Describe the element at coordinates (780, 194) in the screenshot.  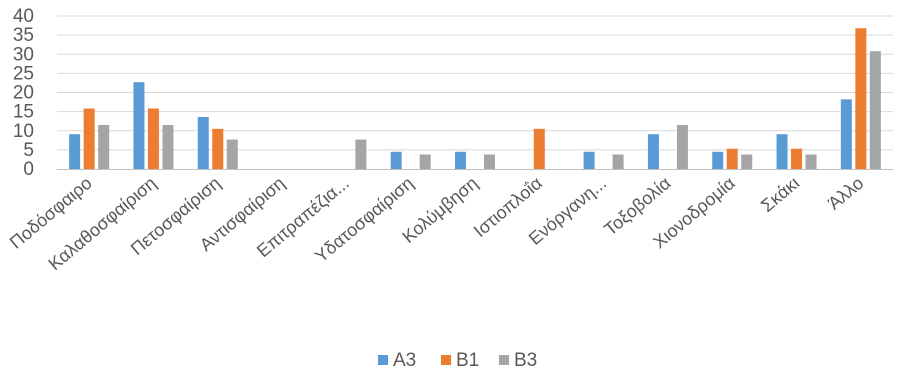
I see `category-label: Σκάκι` at that location.